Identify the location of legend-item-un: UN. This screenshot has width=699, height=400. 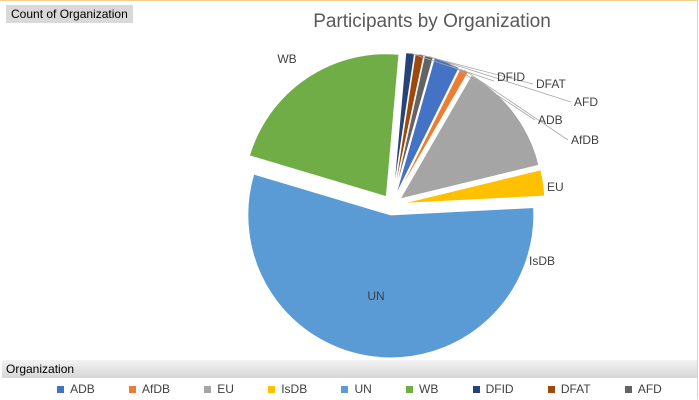
(356, 389).